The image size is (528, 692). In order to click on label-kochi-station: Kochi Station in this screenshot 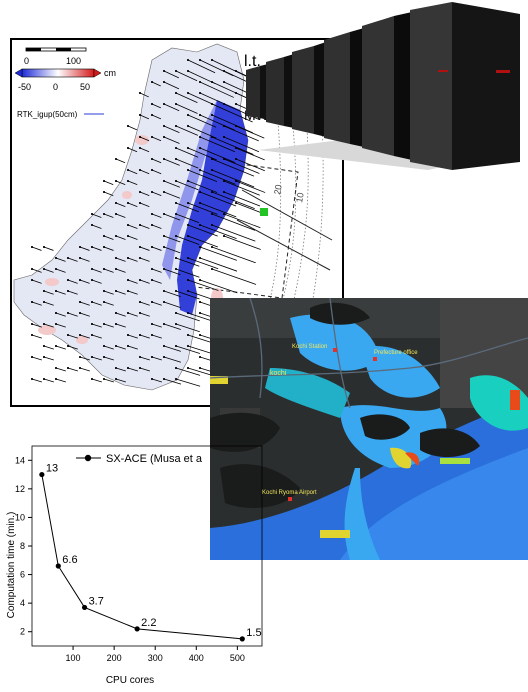, I will do `click(309, 347)`.